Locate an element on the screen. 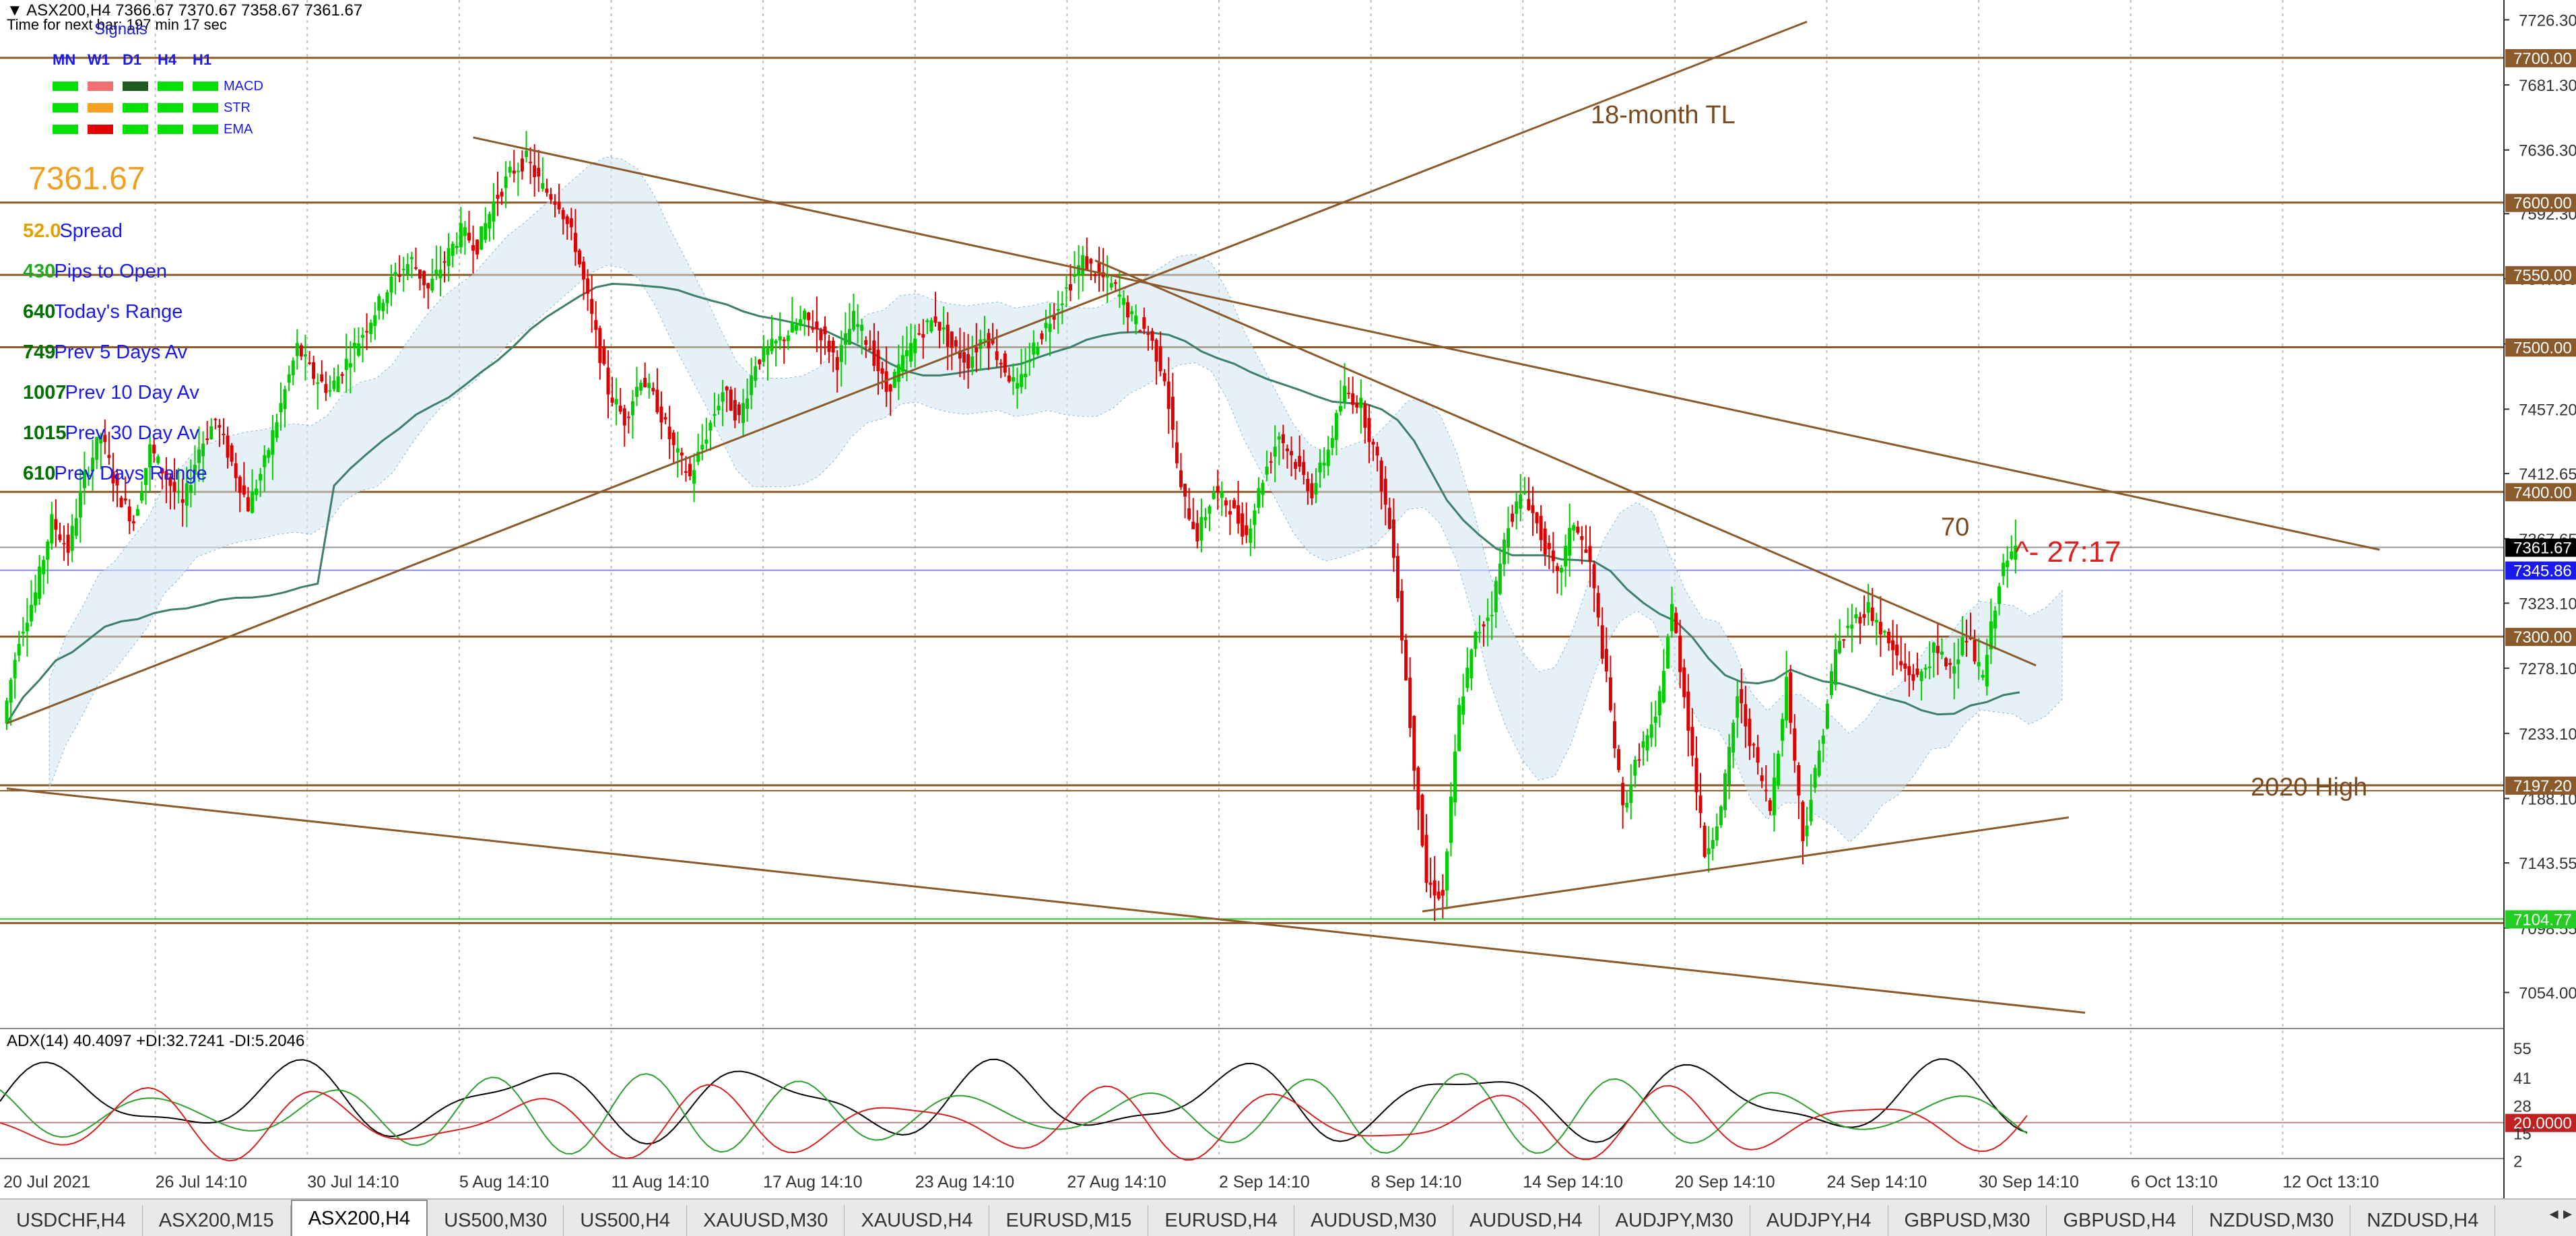 This screenshot has width=2576, height=1236. info-label: Pips to Open is located at coordinates (111, 271).